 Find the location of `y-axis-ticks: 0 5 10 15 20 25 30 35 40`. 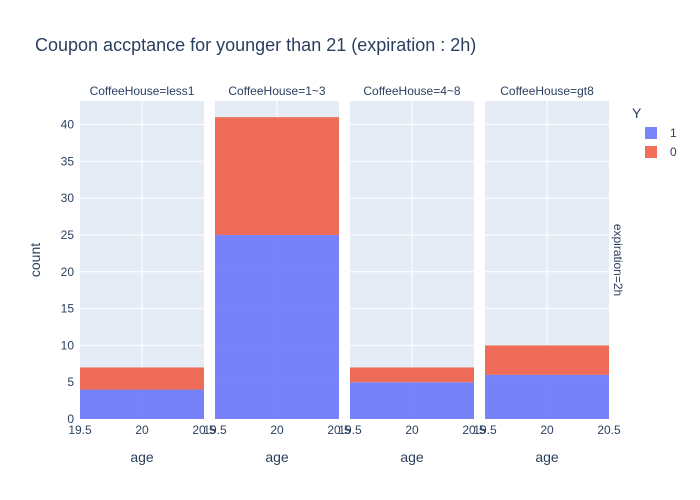

y-axis-ticks: 0 5 10 15 20 25 30 35 40 is located at coordinates (68, 272).